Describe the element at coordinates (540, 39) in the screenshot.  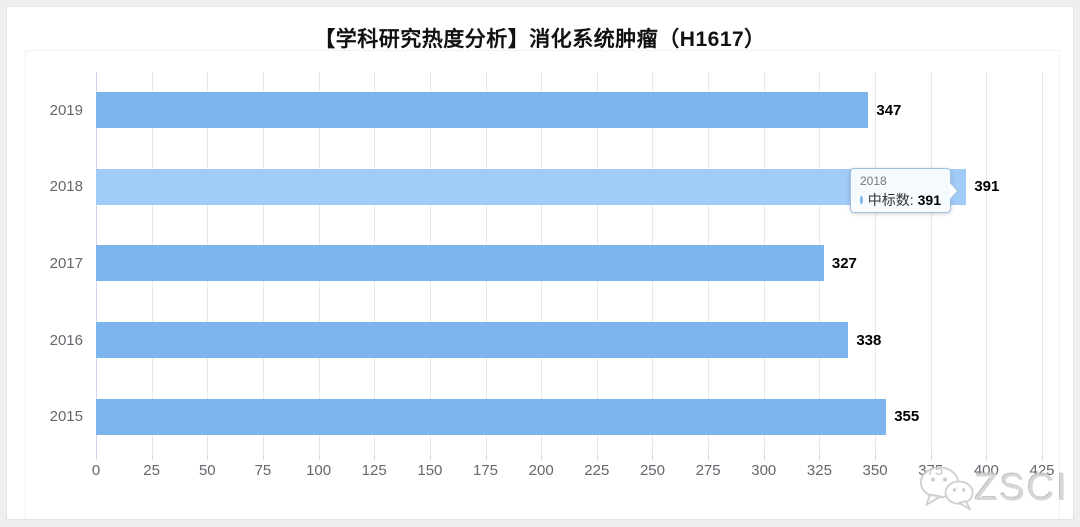
I see `chart-title: 【学科研究热度分析】消化系统肿瘤（H1617）` at that location.